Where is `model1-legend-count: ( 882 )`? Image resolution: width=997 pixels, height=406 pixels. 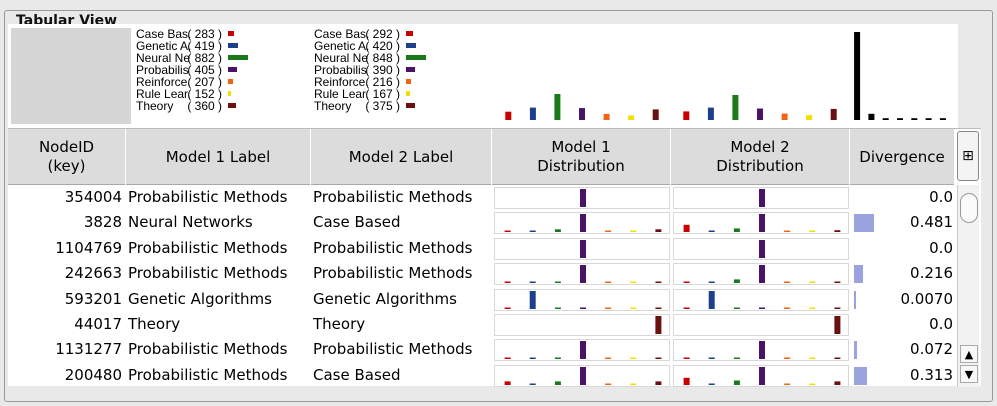
model1-legend-count: ( 882 ) is located at coordinates (204, 58).